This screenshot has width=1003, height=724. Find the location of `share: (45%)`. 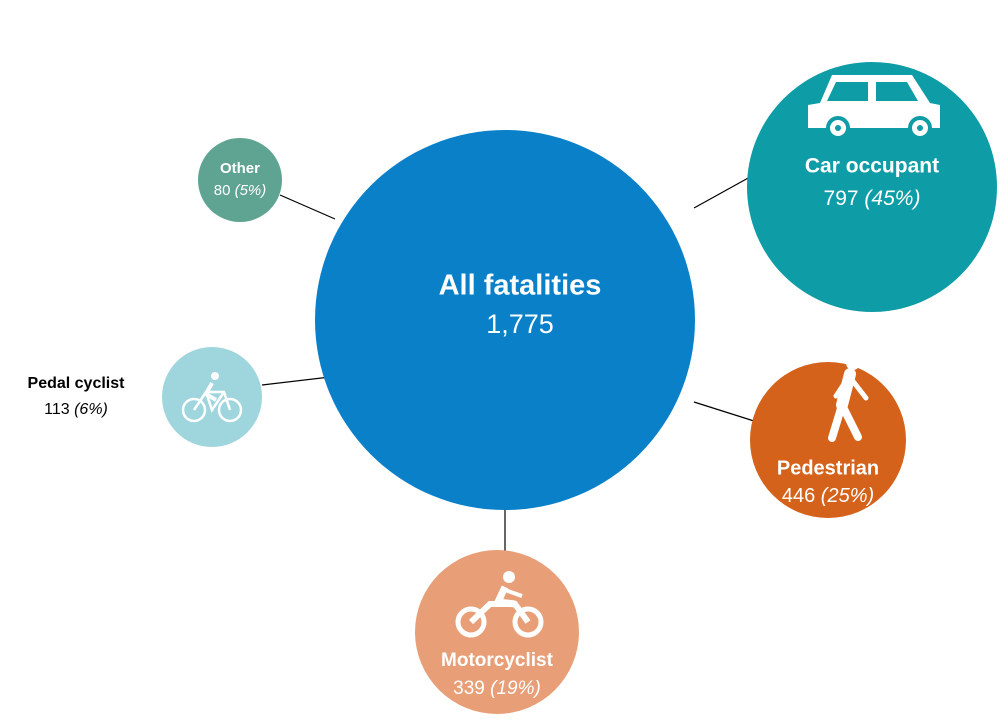

share: (45%) is located at coordinates (892, 198).